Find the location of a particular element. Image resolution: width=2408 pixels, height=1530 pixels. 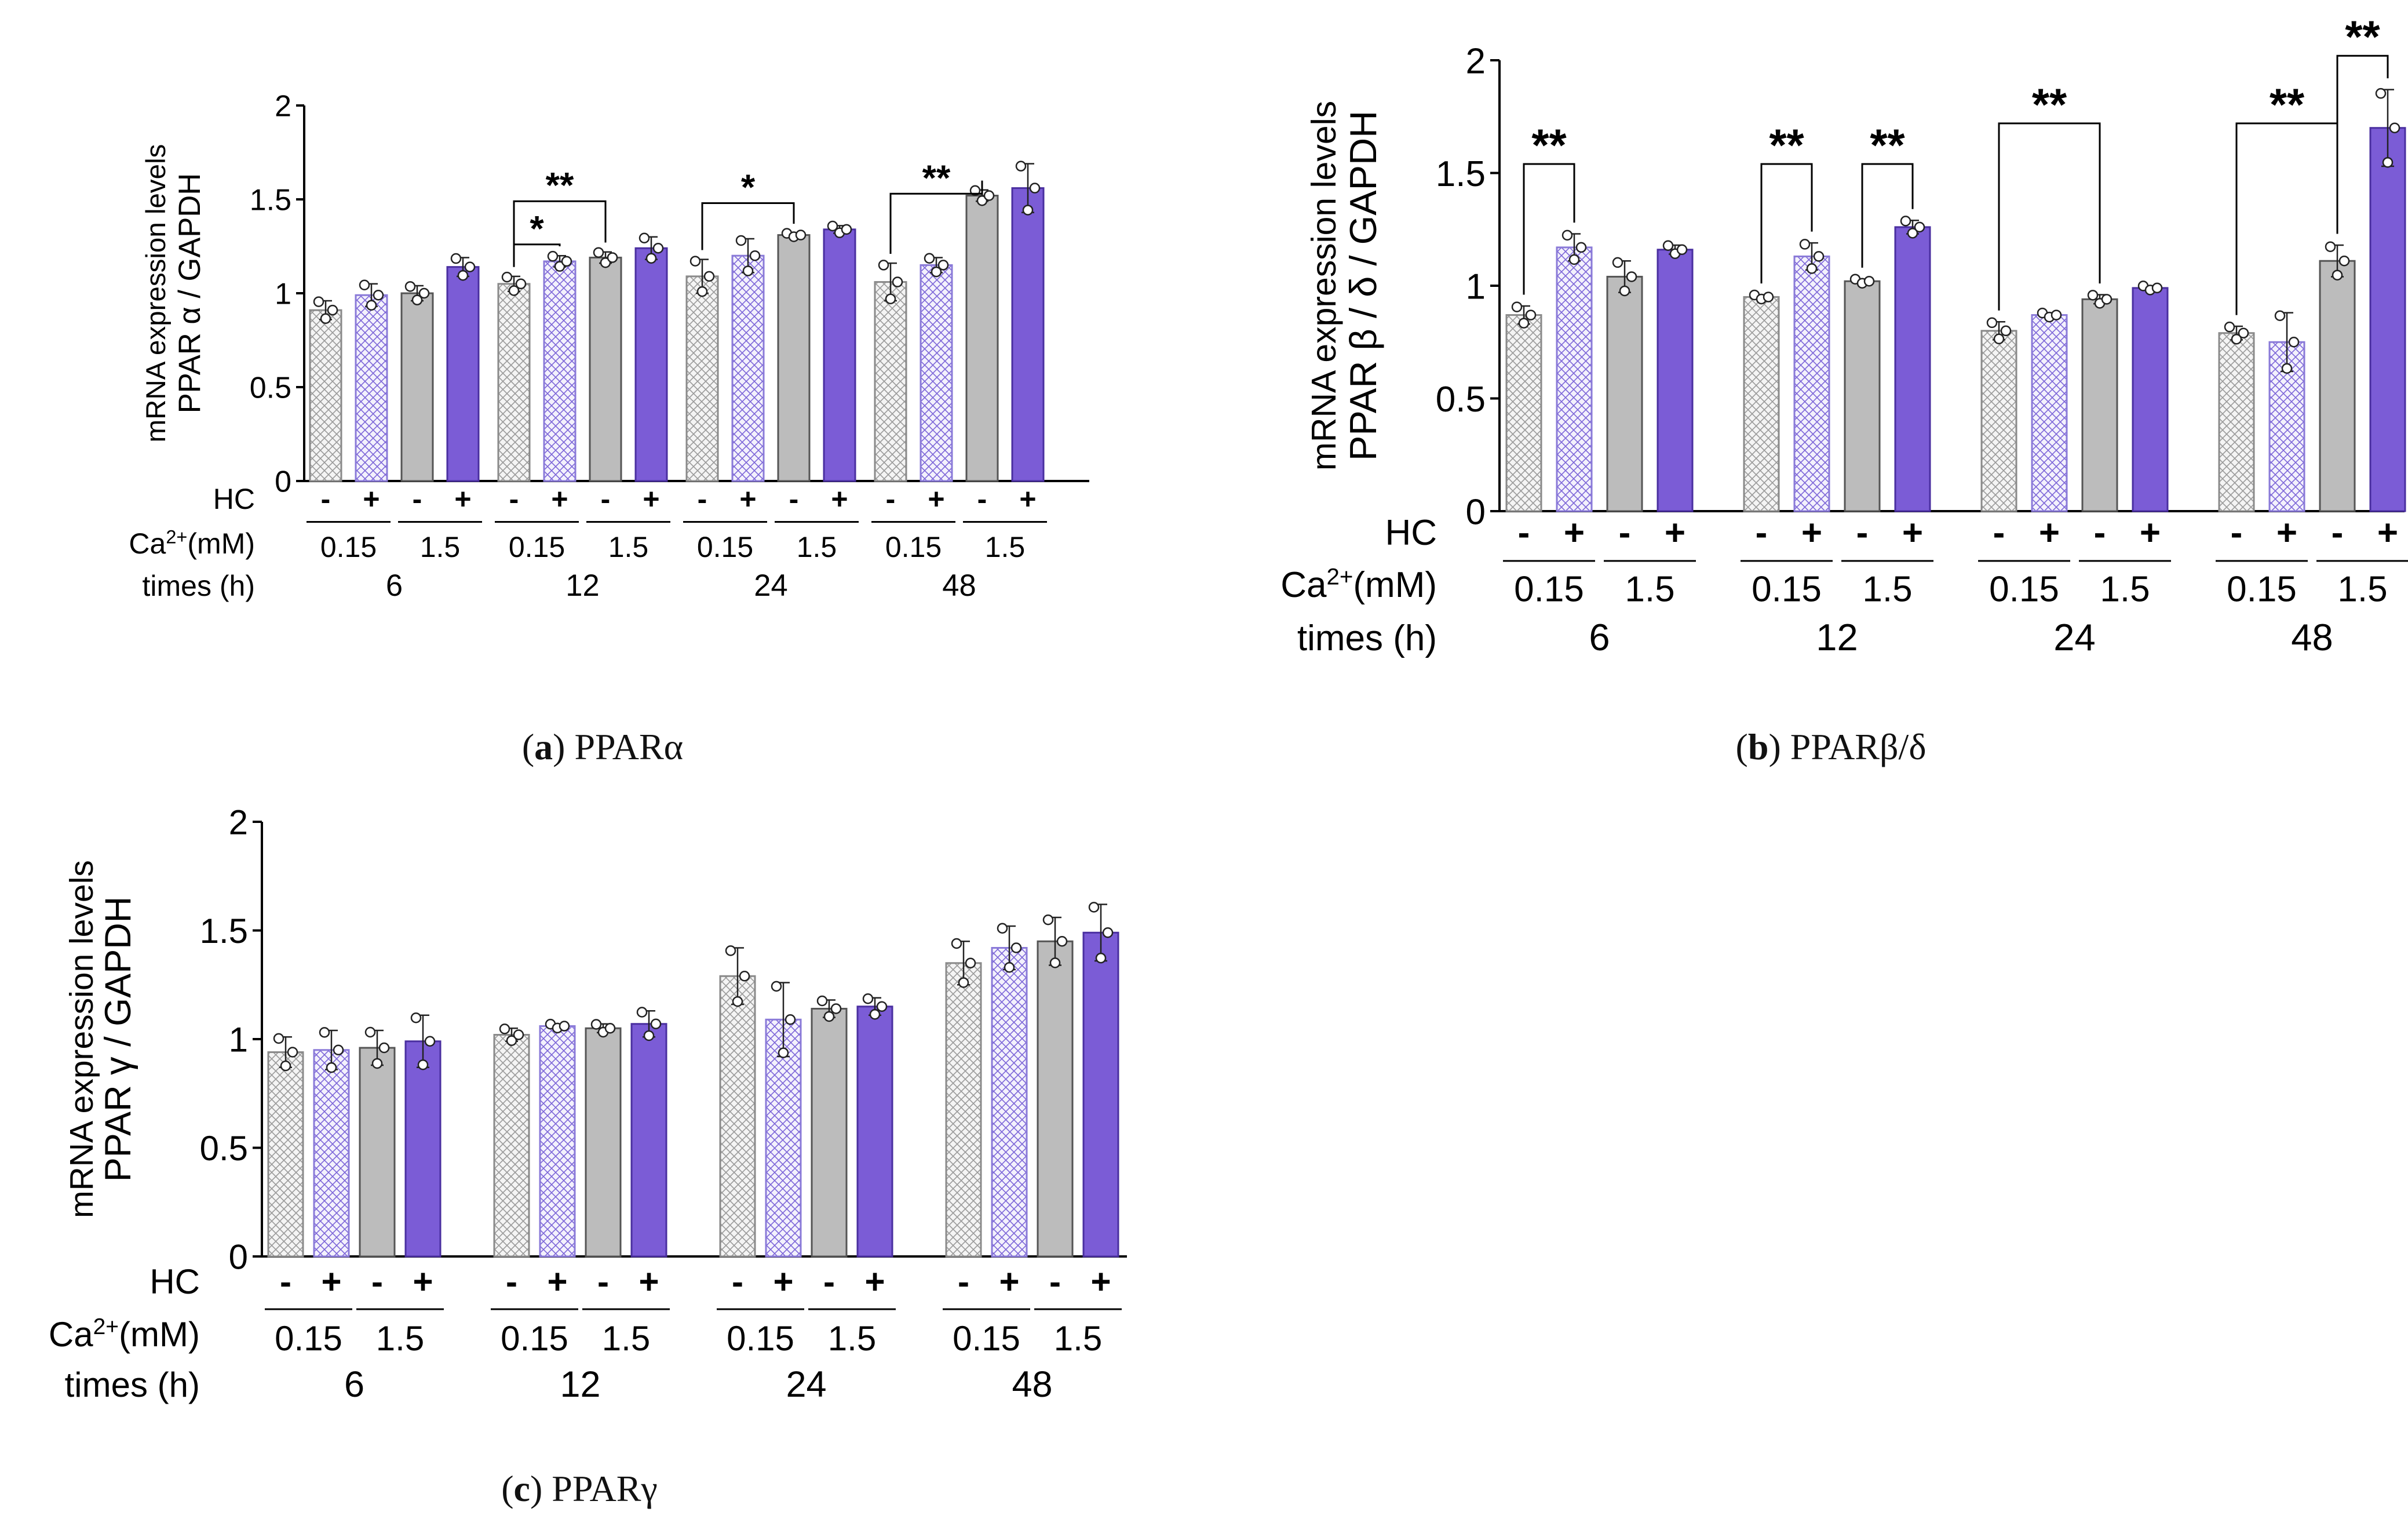

time-group-label: 24 is located at coordinates (770, 586).